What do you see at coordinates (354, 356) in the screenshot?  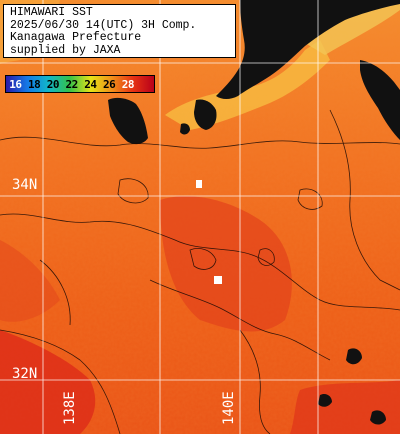 I see `land-island-south` at bounding box center [354, 356].